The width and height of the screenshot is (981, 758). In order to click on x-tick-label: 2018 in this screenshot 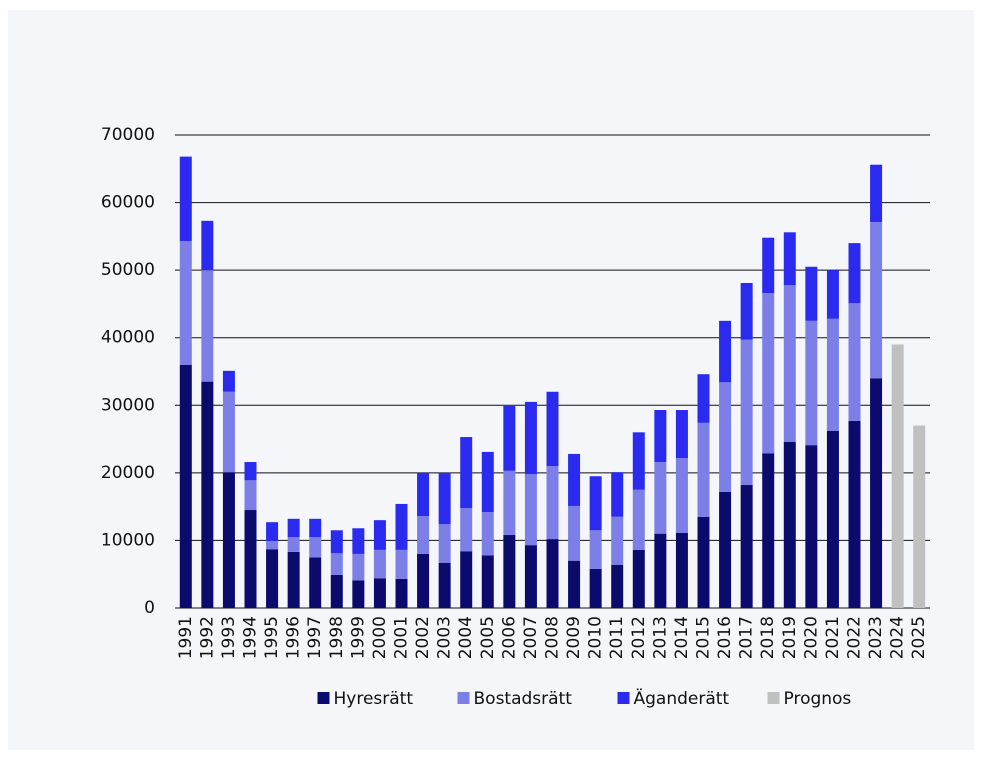, I will do `click(768, 637)`.